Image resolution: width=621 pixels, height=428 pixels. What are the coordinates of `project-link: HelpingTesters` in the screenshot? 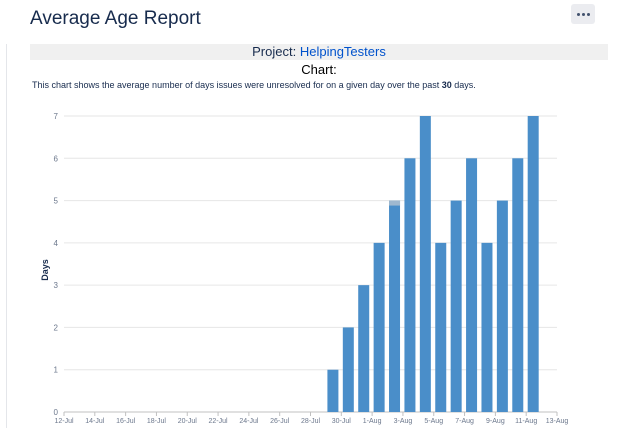 It's located at (342, 51).